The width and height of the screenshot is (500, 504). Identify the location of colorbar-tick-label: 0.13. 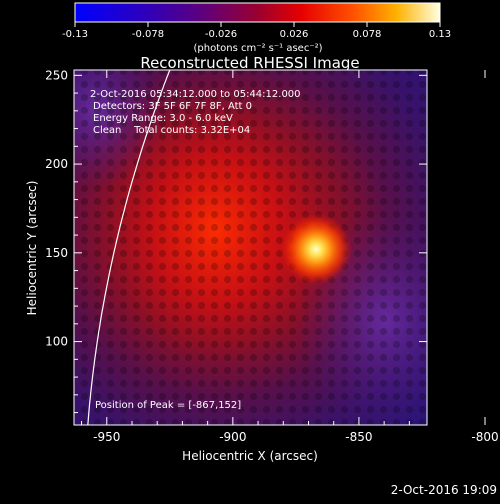
(440, 34).